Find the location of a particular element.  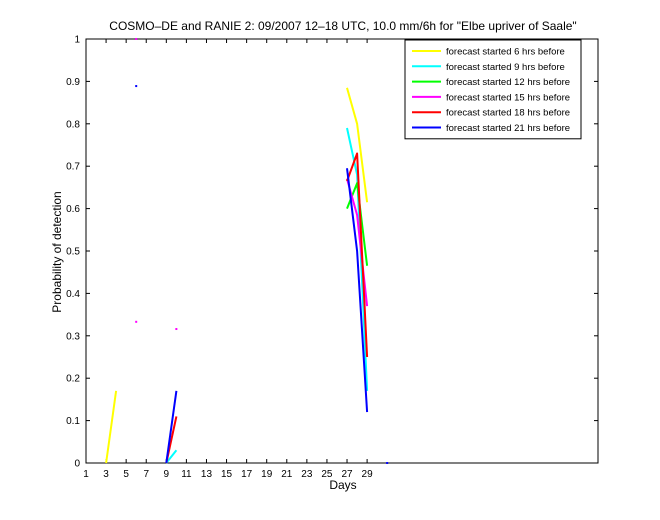

x-tick-label: 29 is located at coordinates (368, 474).